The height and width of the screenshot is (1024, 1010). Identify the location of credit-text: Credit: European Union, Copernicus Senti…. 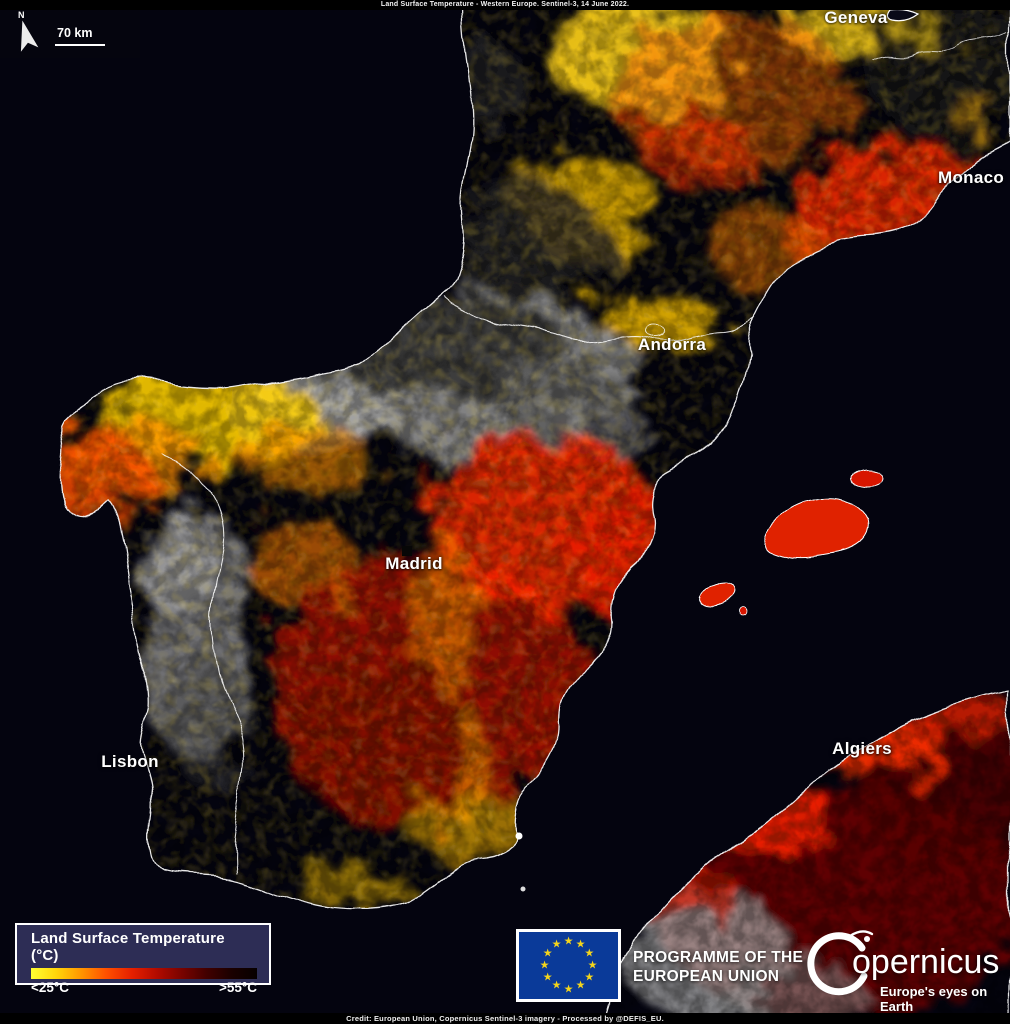
(505, 1018).